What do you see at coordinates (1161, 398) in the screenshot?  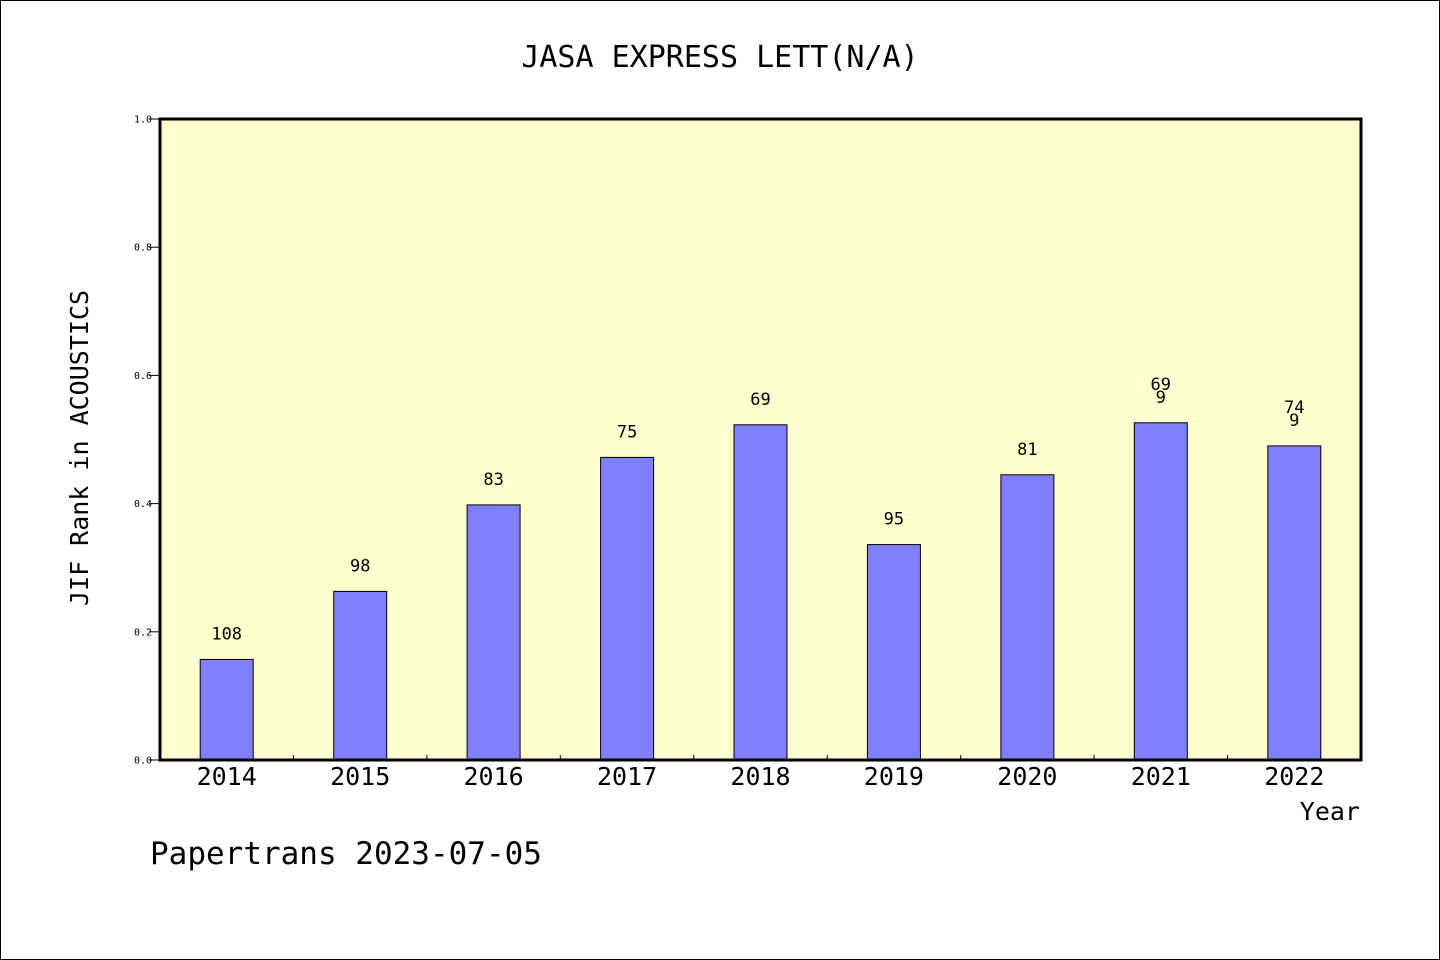 I see `data-label-2021-2: 9` at bounding box center [1161, 398].